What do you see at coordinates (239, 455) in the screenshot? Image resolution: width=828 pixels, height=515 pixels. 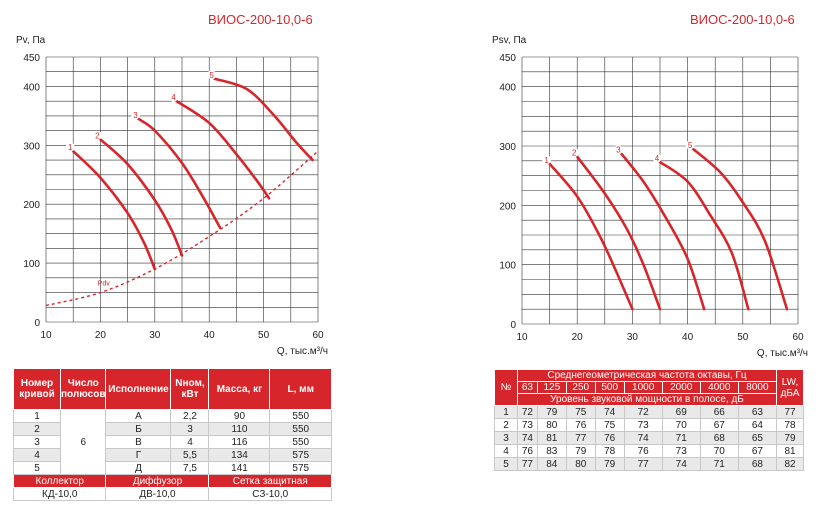 I see `cell: 134` at bounding box center [239, 455].